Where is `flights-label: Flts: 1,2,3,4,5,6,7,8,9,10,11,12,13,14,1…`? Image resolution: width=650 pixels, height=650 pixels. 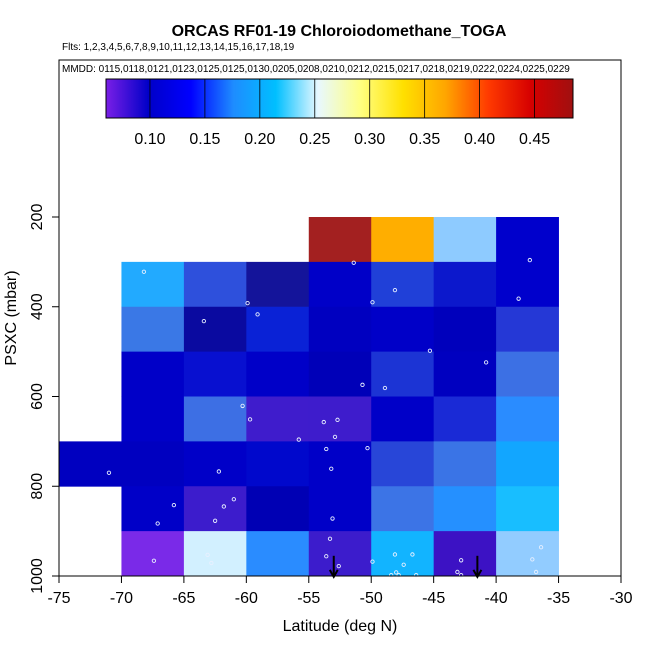 flights-label: Flts: 1,2,3,4,5,6,7,8,9,10,11,12,13,14,1… is located at coordinates (178, 47).